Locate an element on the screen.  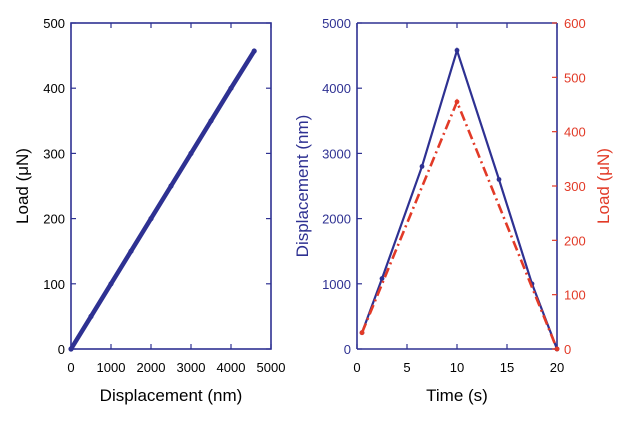
right-y2-tick-label: 300 is located at coordinates (575, 186).